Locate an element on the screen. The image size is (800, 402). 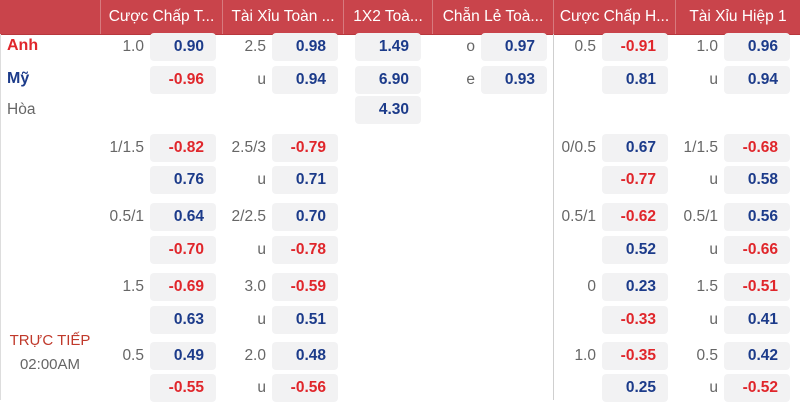
handicap-h1-line: 0 is located at coordinates (591, 286).